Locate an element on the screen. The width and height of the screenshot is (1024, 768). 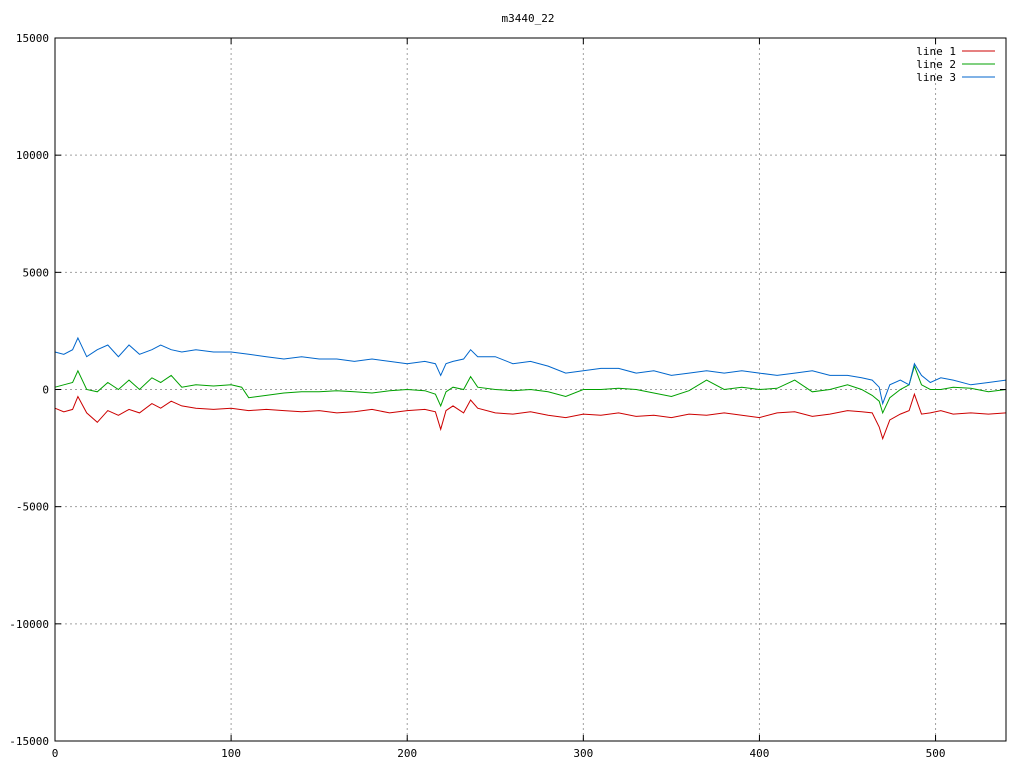
series-layer is located at coordinates (530, 388).